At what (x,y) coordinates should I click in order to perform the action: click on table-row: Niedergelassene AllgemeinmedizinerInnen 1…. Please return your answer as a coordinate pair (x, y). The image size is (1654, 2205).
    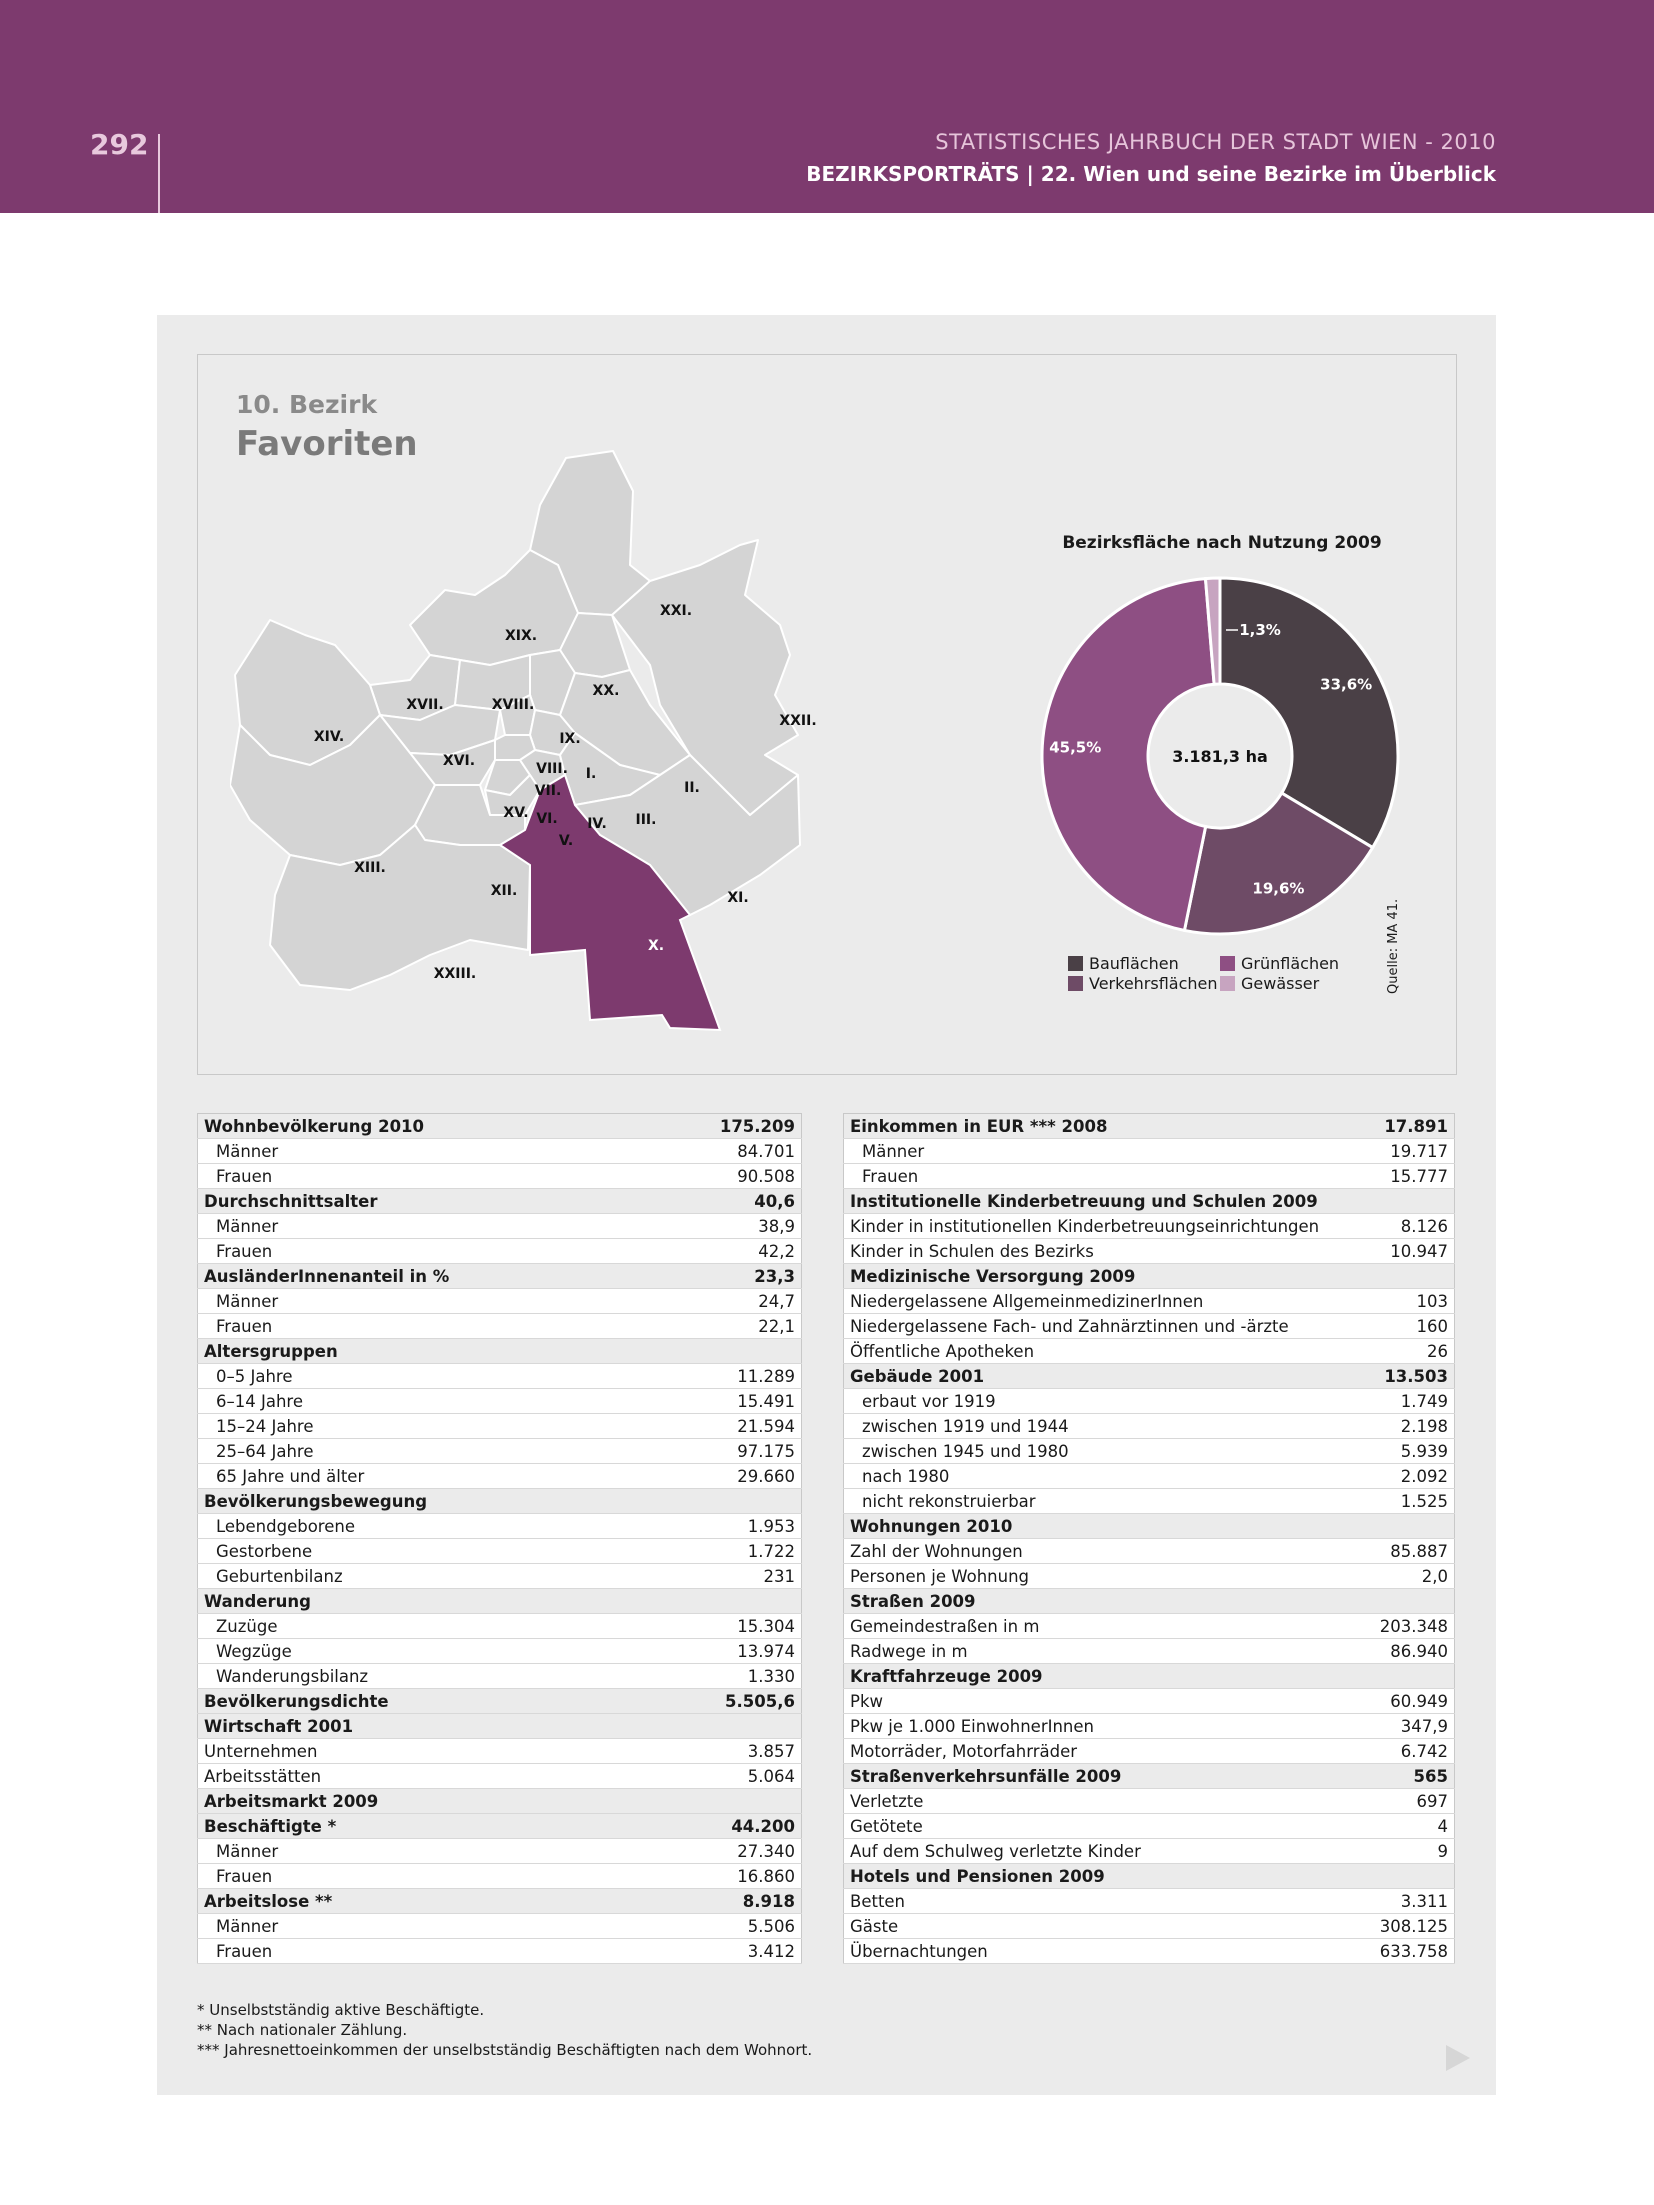
    Looking at the image, I should click on (1149, 1301).